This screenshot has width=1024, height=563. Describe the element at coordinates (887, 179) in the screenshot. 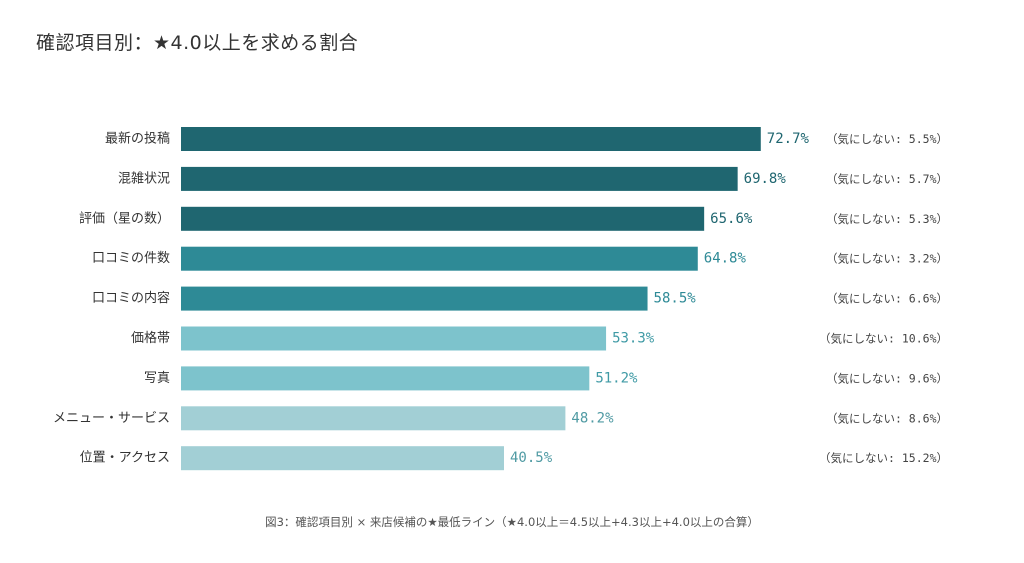

I see `ignore-share-label: （気にしない: 5.7%）` at that location.